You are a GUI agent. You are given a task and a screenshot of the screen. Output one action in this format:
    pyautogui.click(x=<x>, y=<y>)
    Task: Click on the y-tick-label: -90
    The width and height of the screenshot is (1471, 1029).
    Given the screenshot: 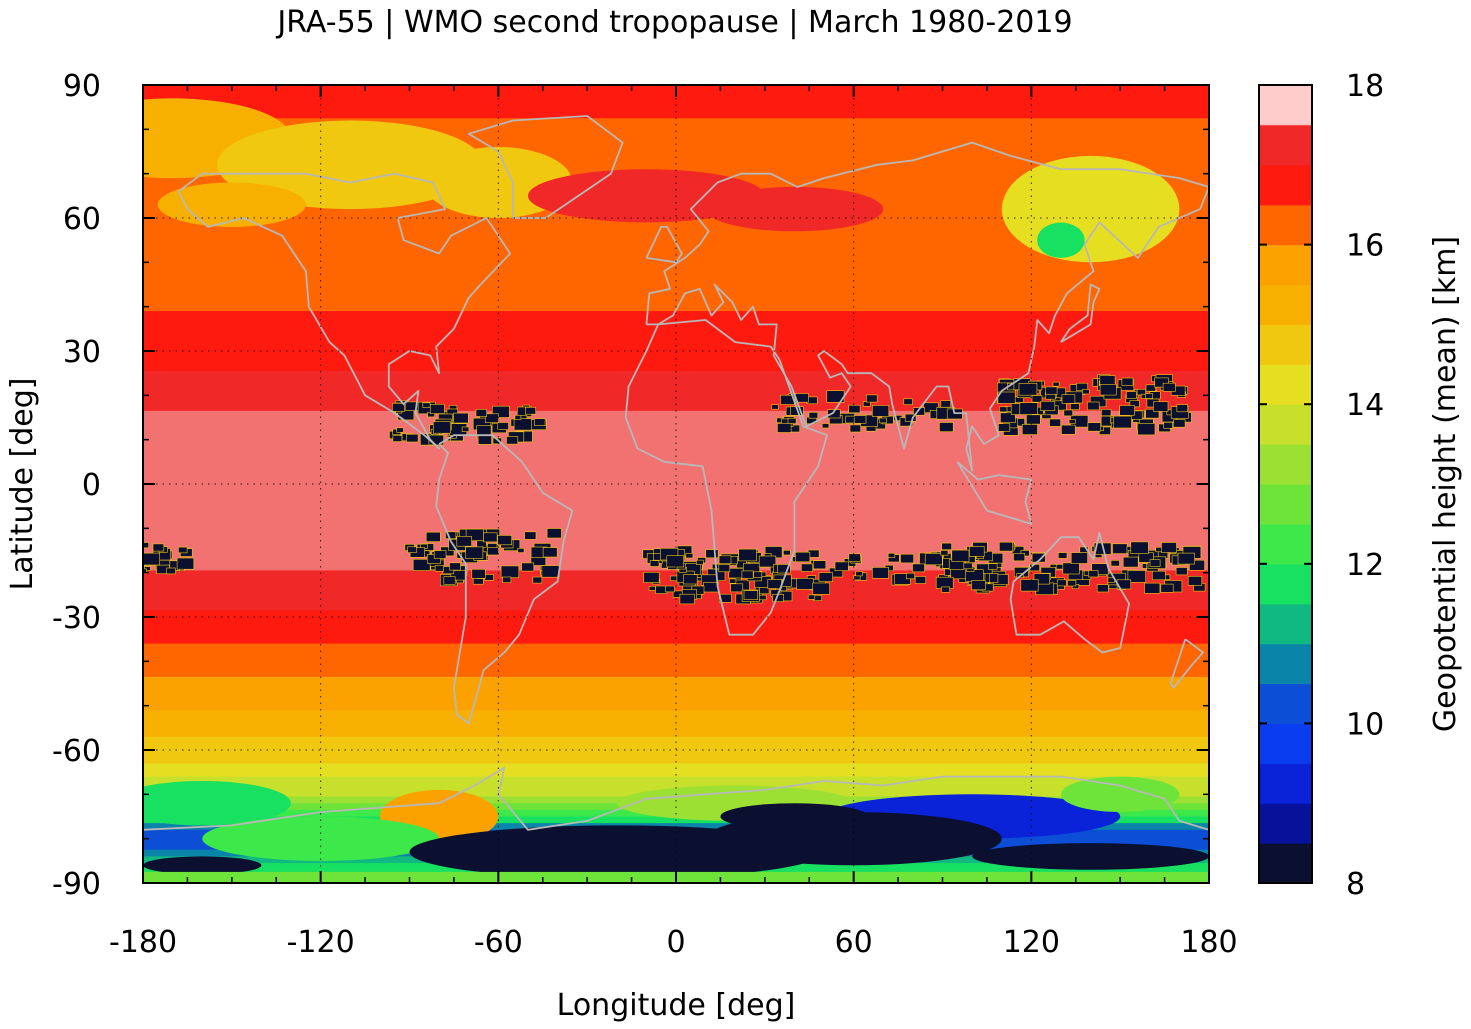 What is the action you would take?
    pyautogui.click(x=76, y=884)
    